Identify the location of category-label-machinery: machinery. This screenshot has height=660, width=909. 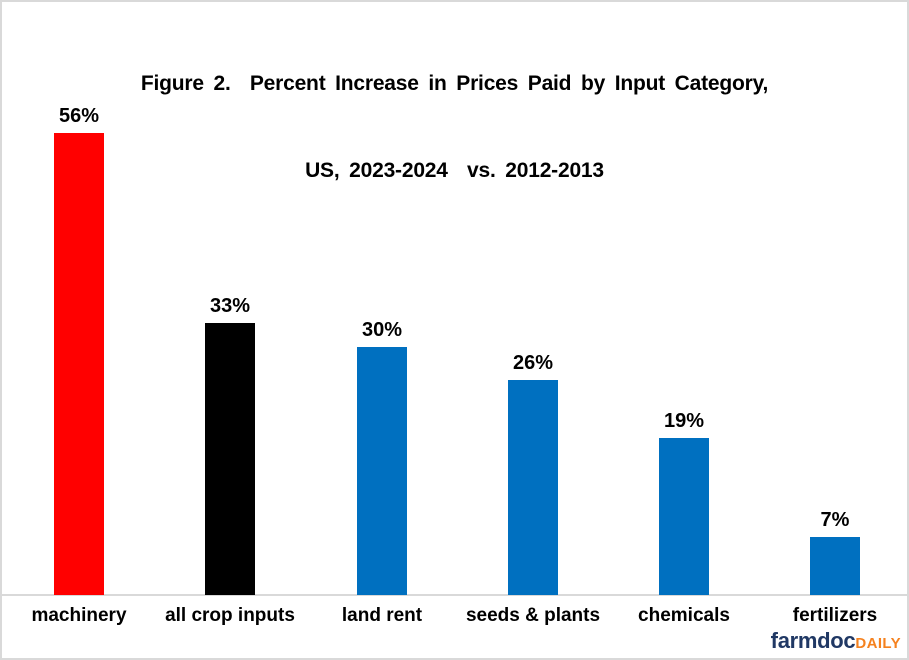
(79, 615).